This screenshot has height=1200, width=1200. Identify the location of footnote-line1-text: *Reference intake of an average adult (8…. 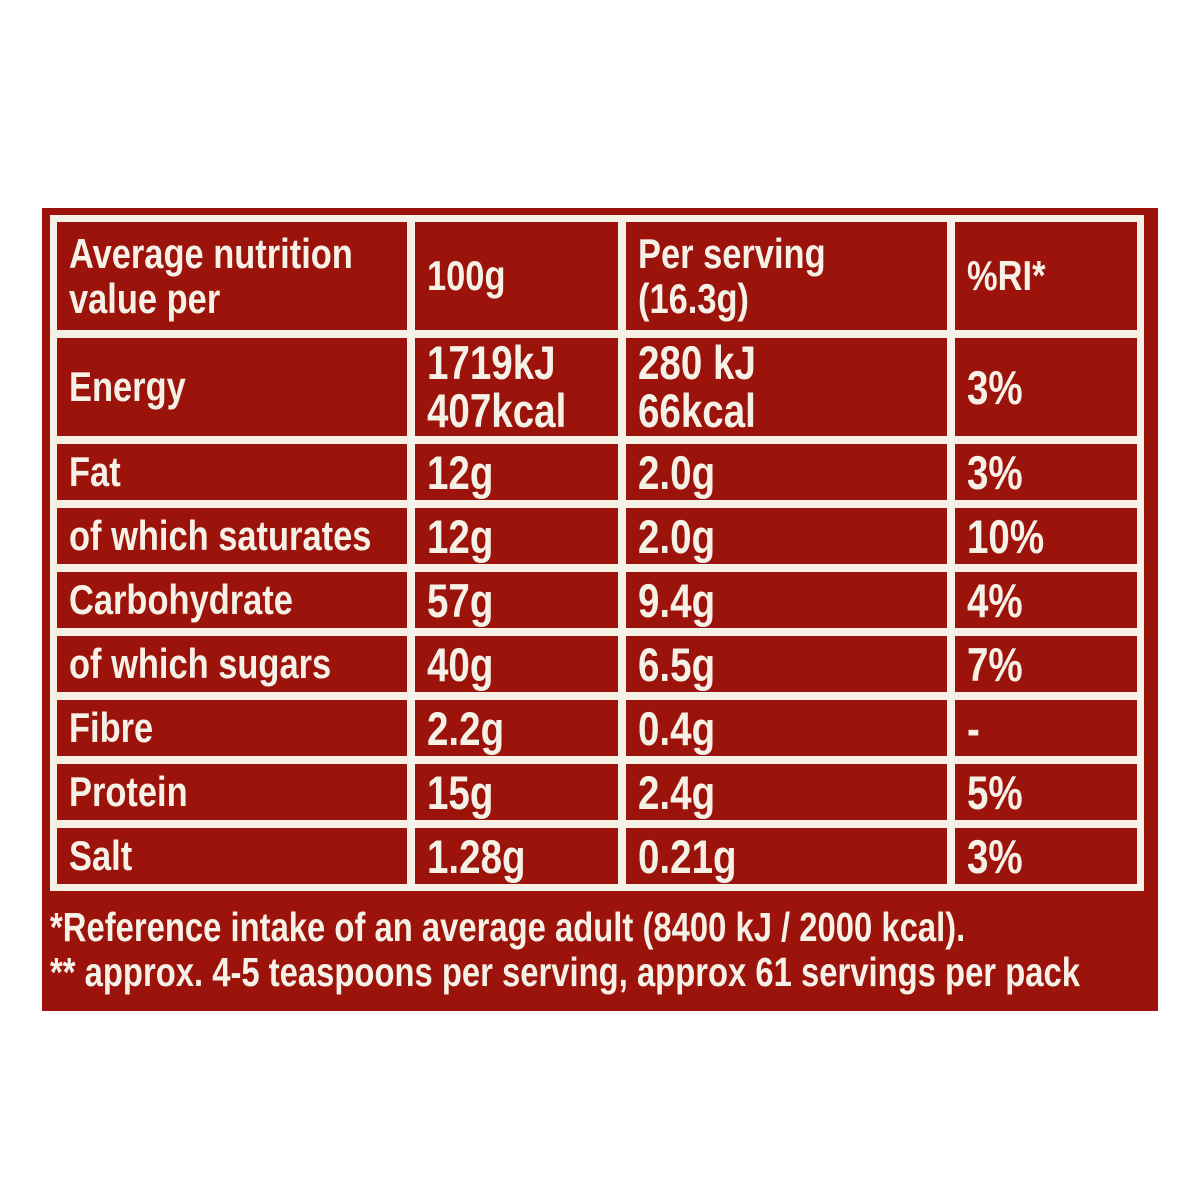
(508, 927).